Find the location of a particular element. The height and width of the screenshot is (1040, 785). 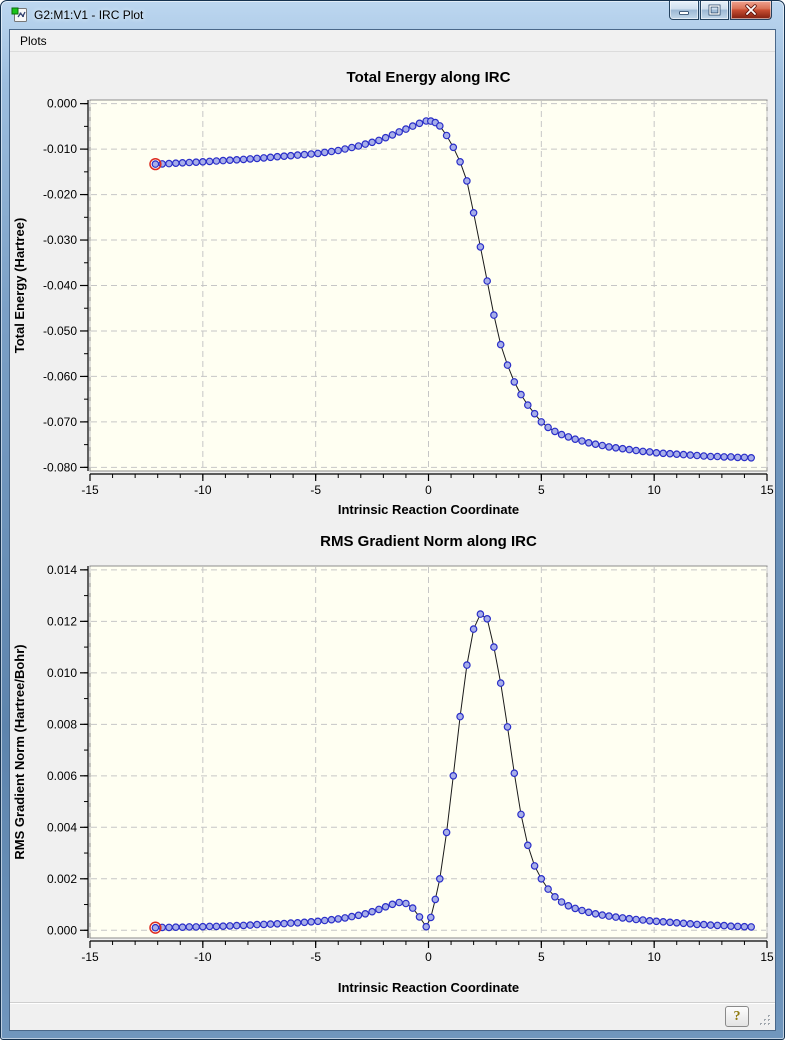

svg-text: -0.010 is located at coordinates (60, 149).